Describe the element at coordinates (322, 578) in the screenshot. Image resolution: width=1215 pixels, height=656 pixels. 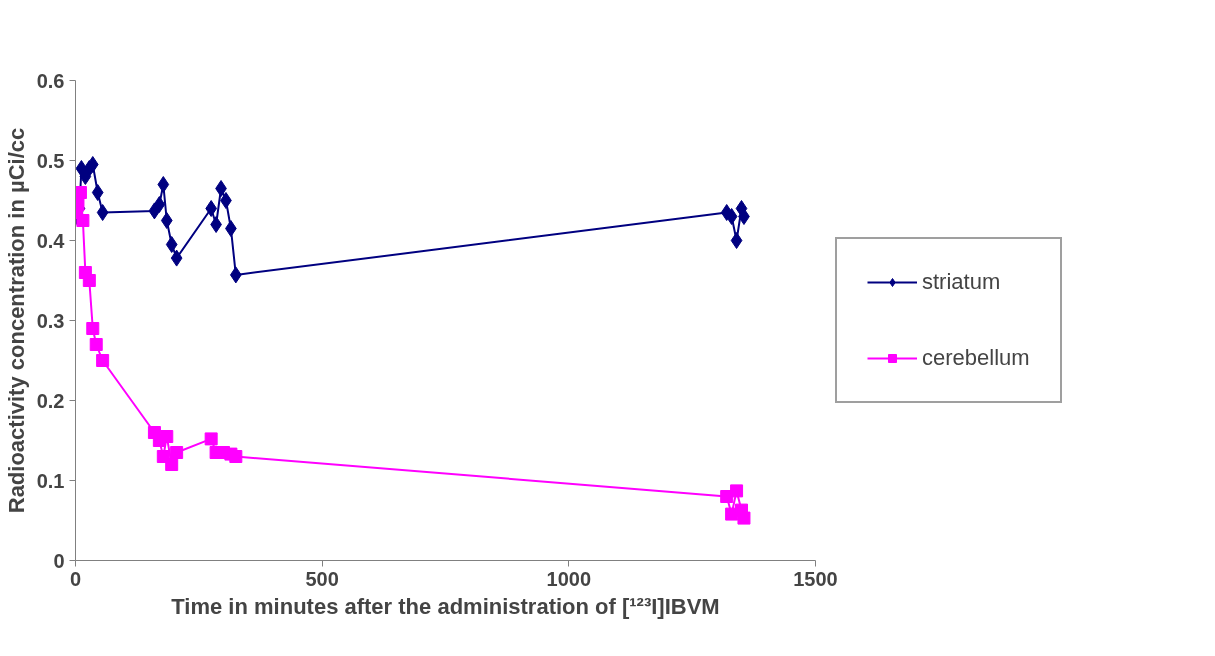
I see `x-tick-label: 500` at that location.